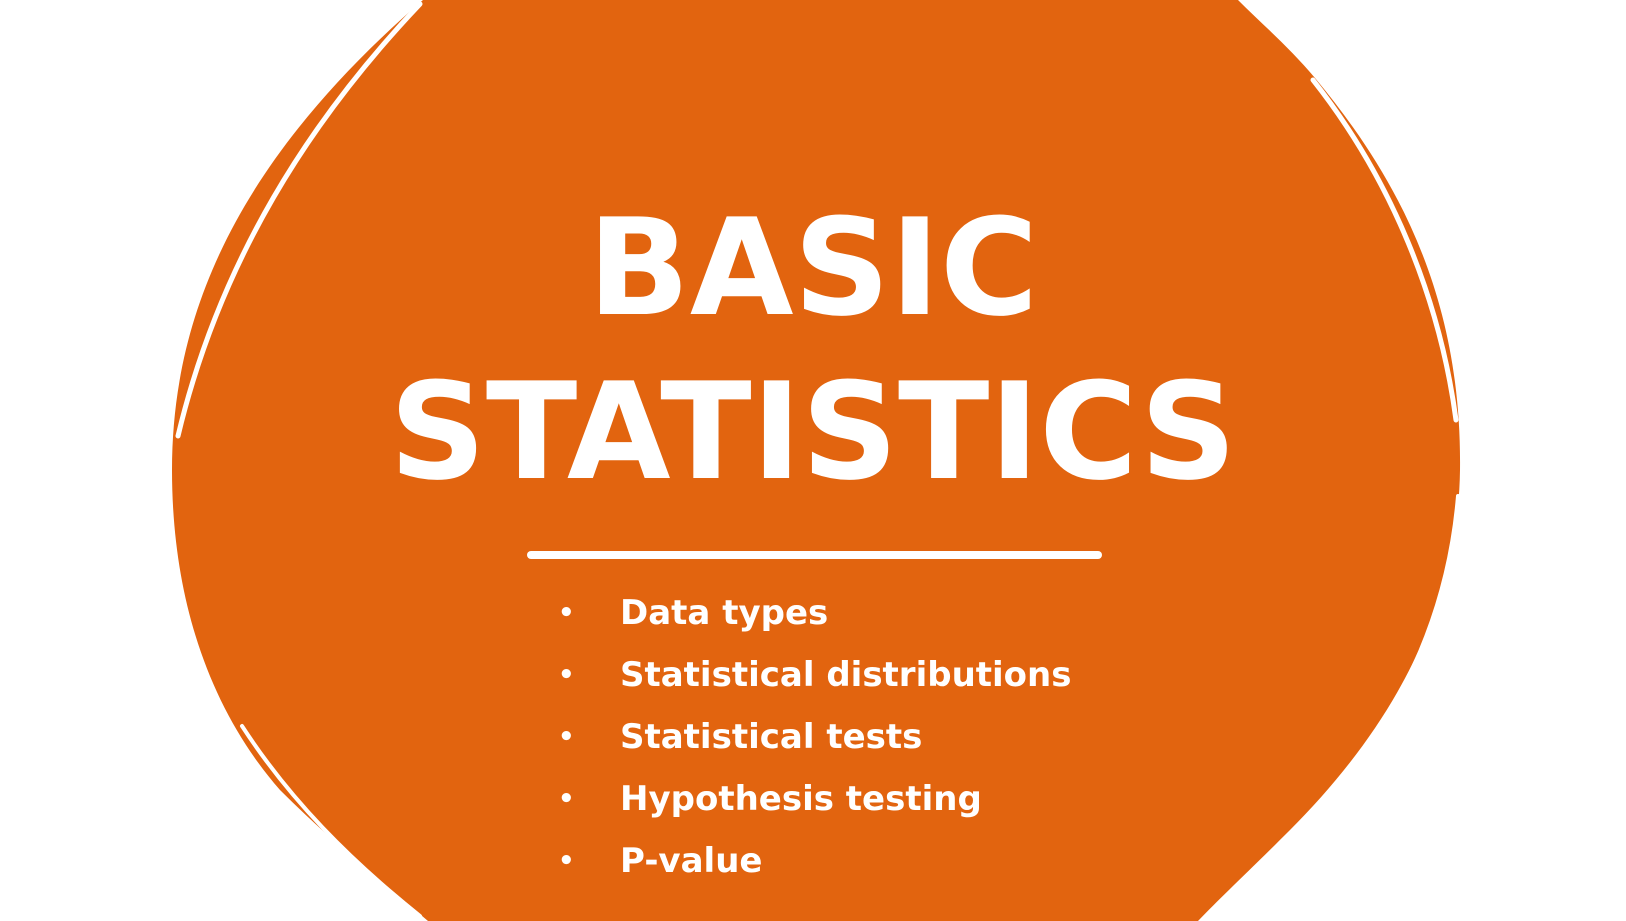  What do you see at coordinates (846, 675) in the screenshot?
I see `bullet-text: Statistical distributions` at bounding box center [846, 675].